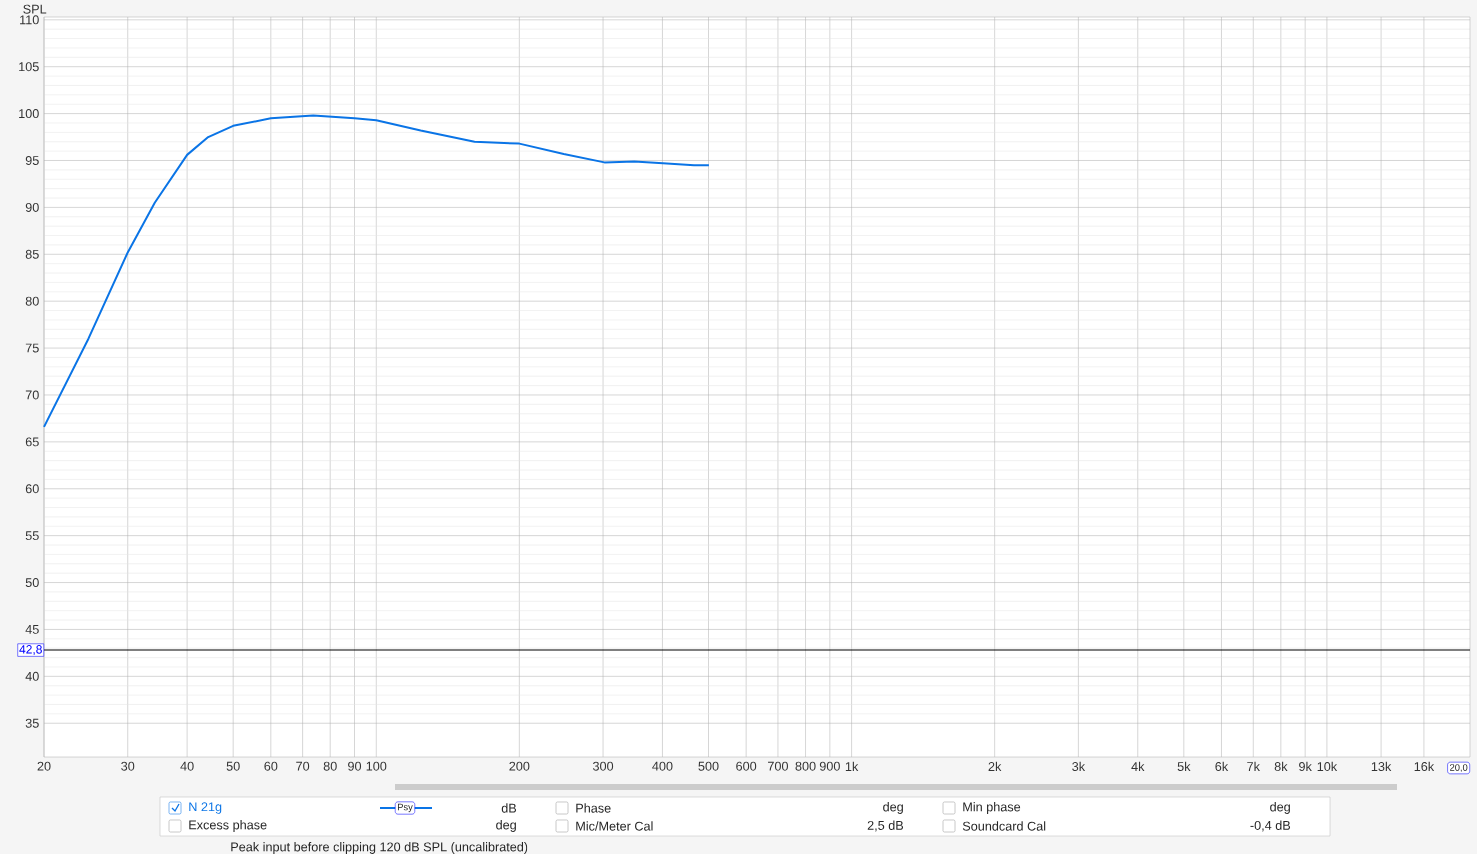 Image resolution: width=1477 pixels, height=854 pixels. What do you see at coordinates (519, 766) in the screenshot?
I see `x-tick-label: 200` at bounding box center [519, 766].